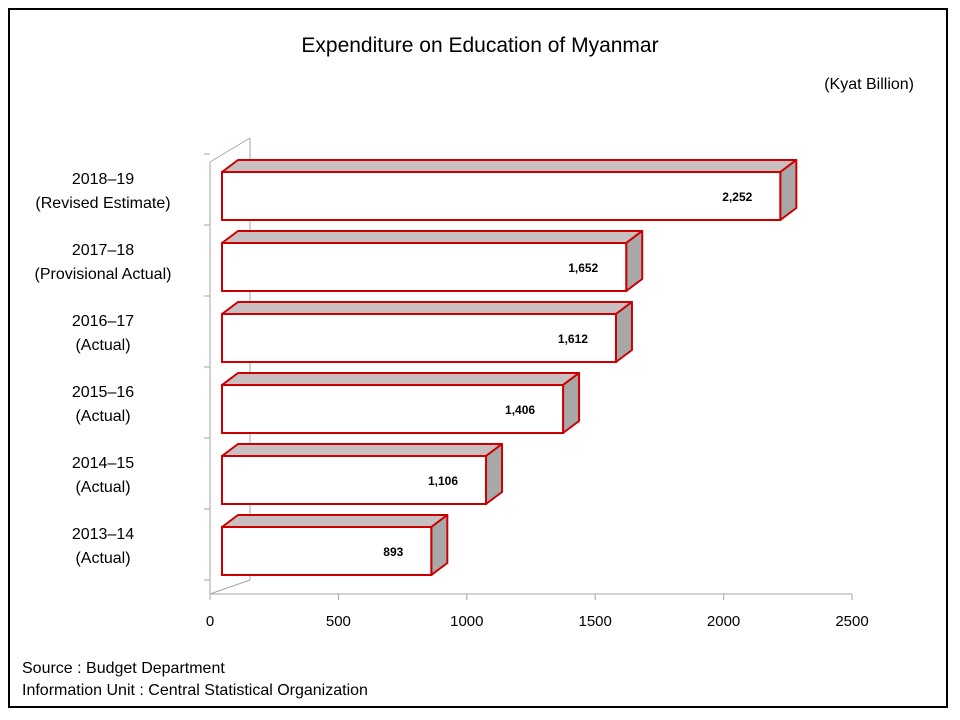 The width and height of the screenshot is (960, 720). Describe the element at coordinates (230, 587) in the screenshot. I see `floor-edge` at that location.